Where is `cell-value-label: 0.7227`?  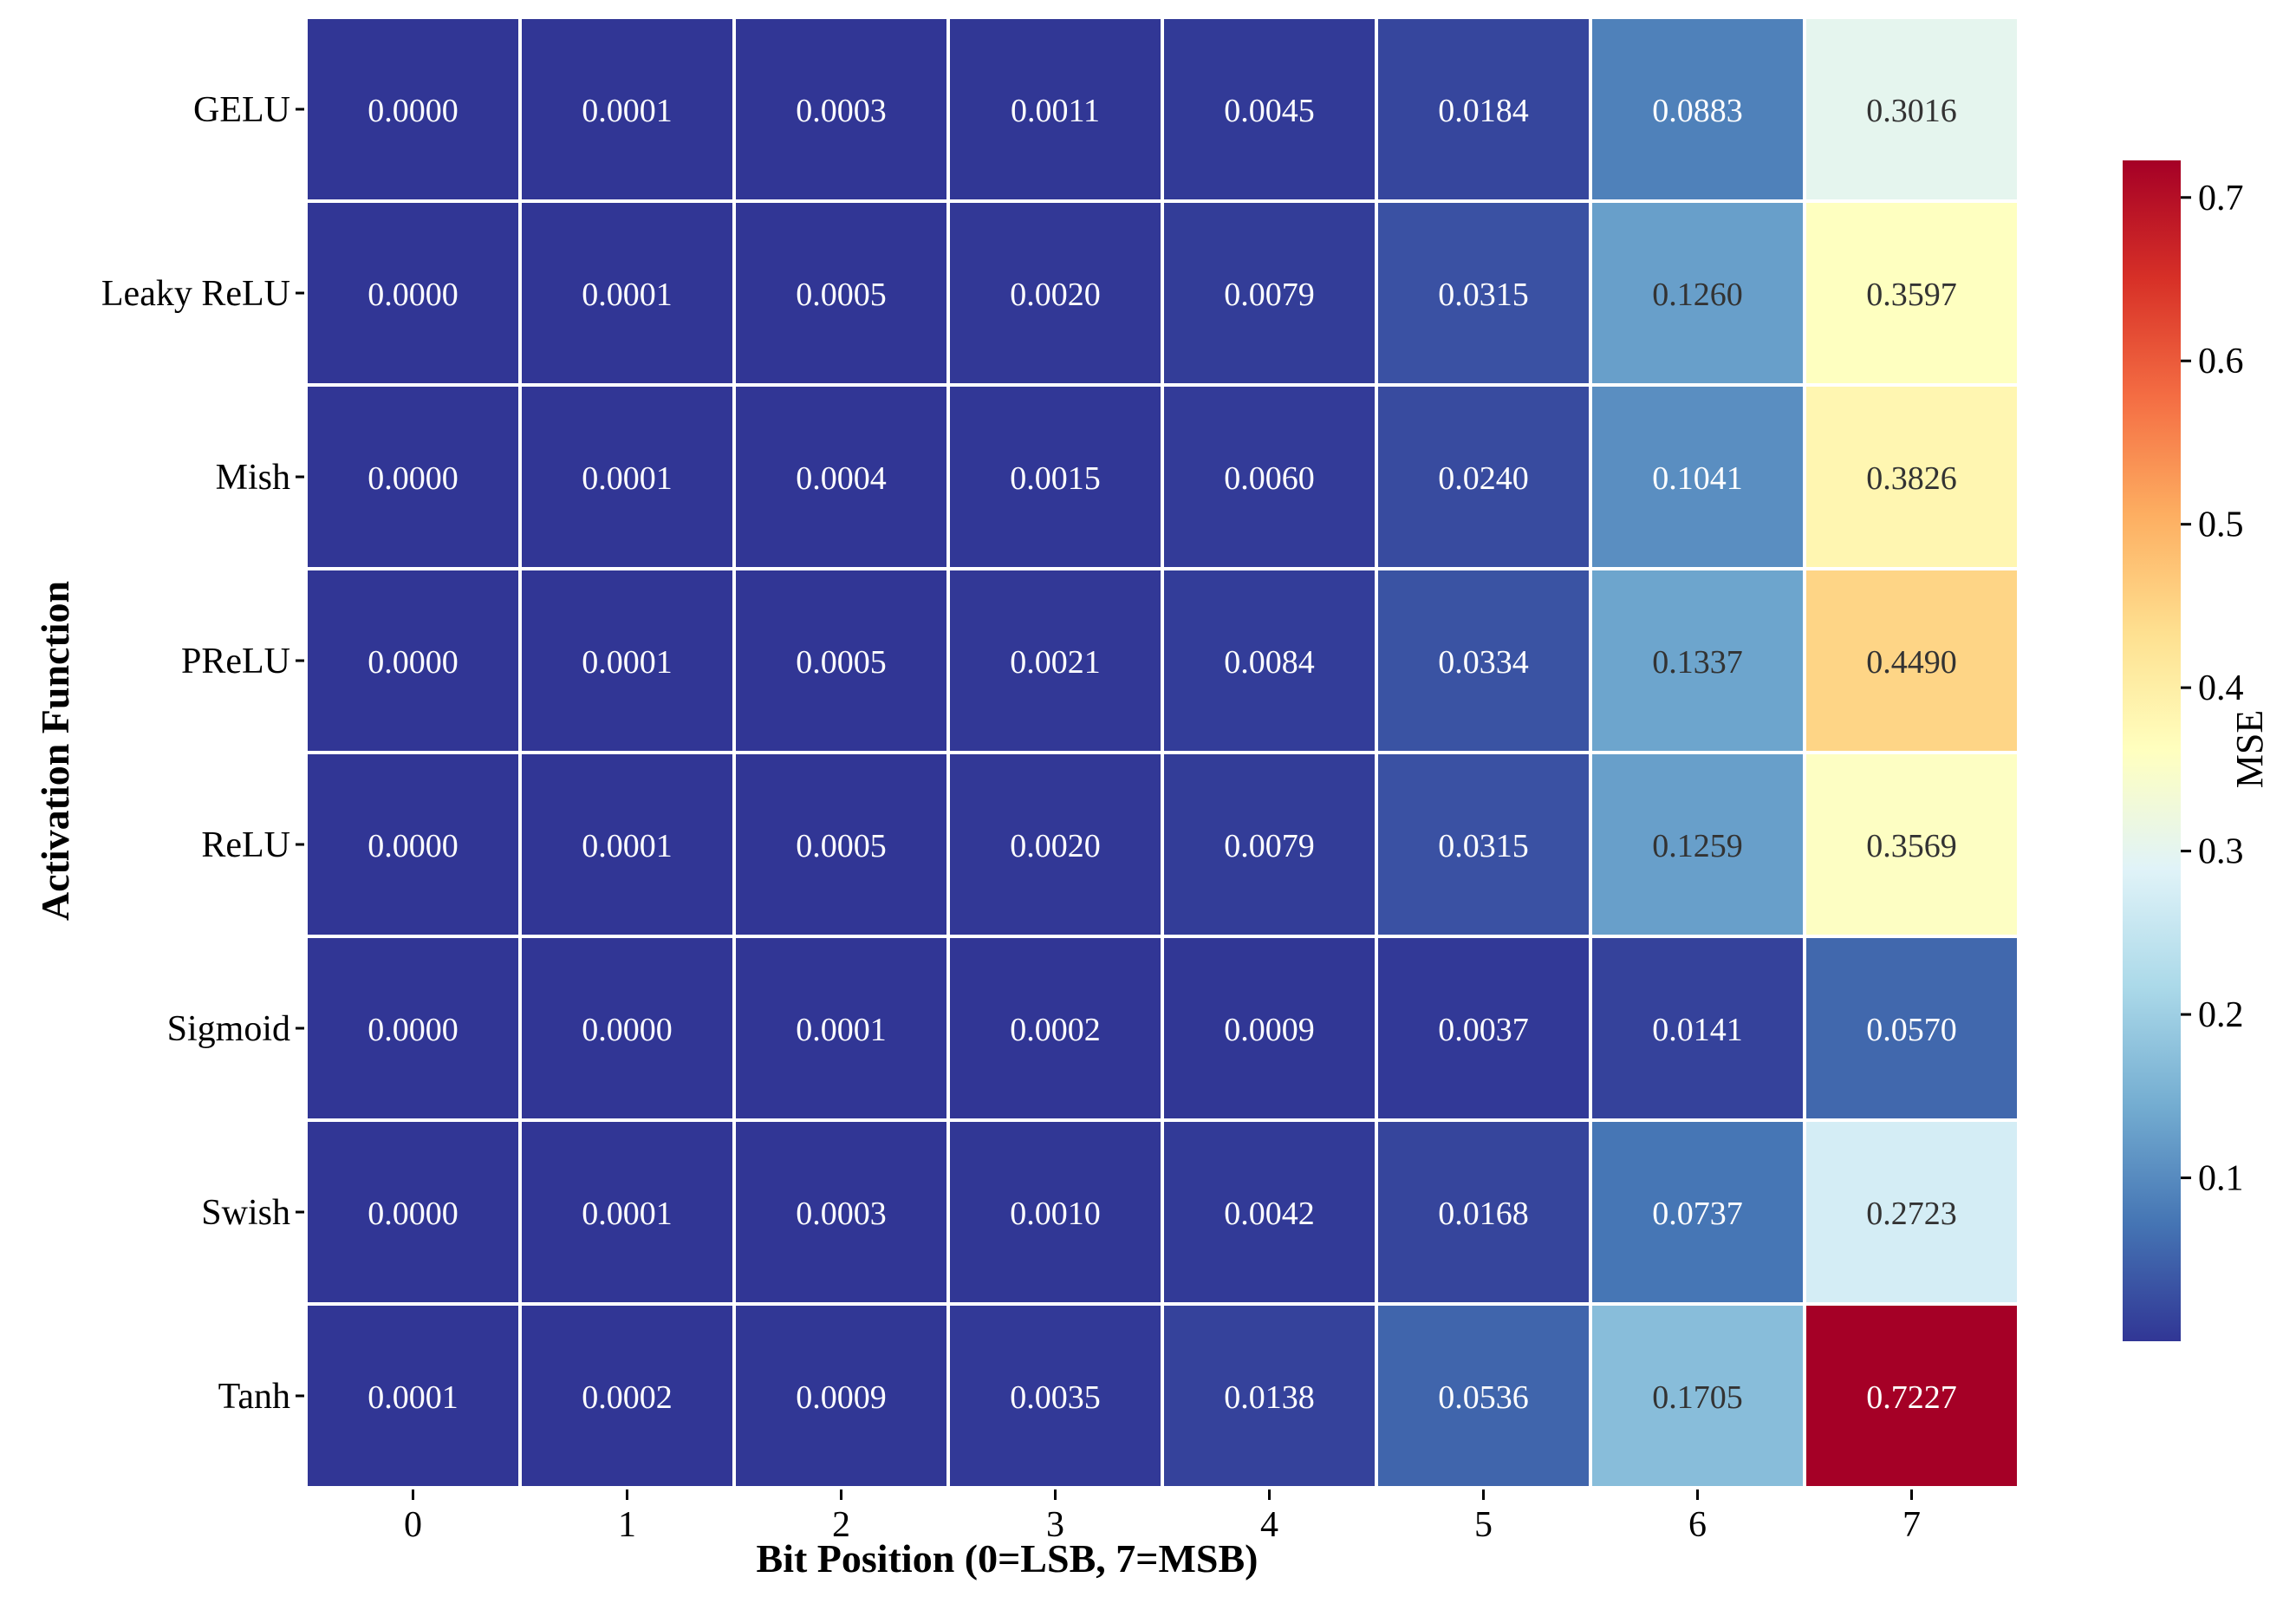
cell-value-label: 0.7227 is located at coordinates (1911, 1398).